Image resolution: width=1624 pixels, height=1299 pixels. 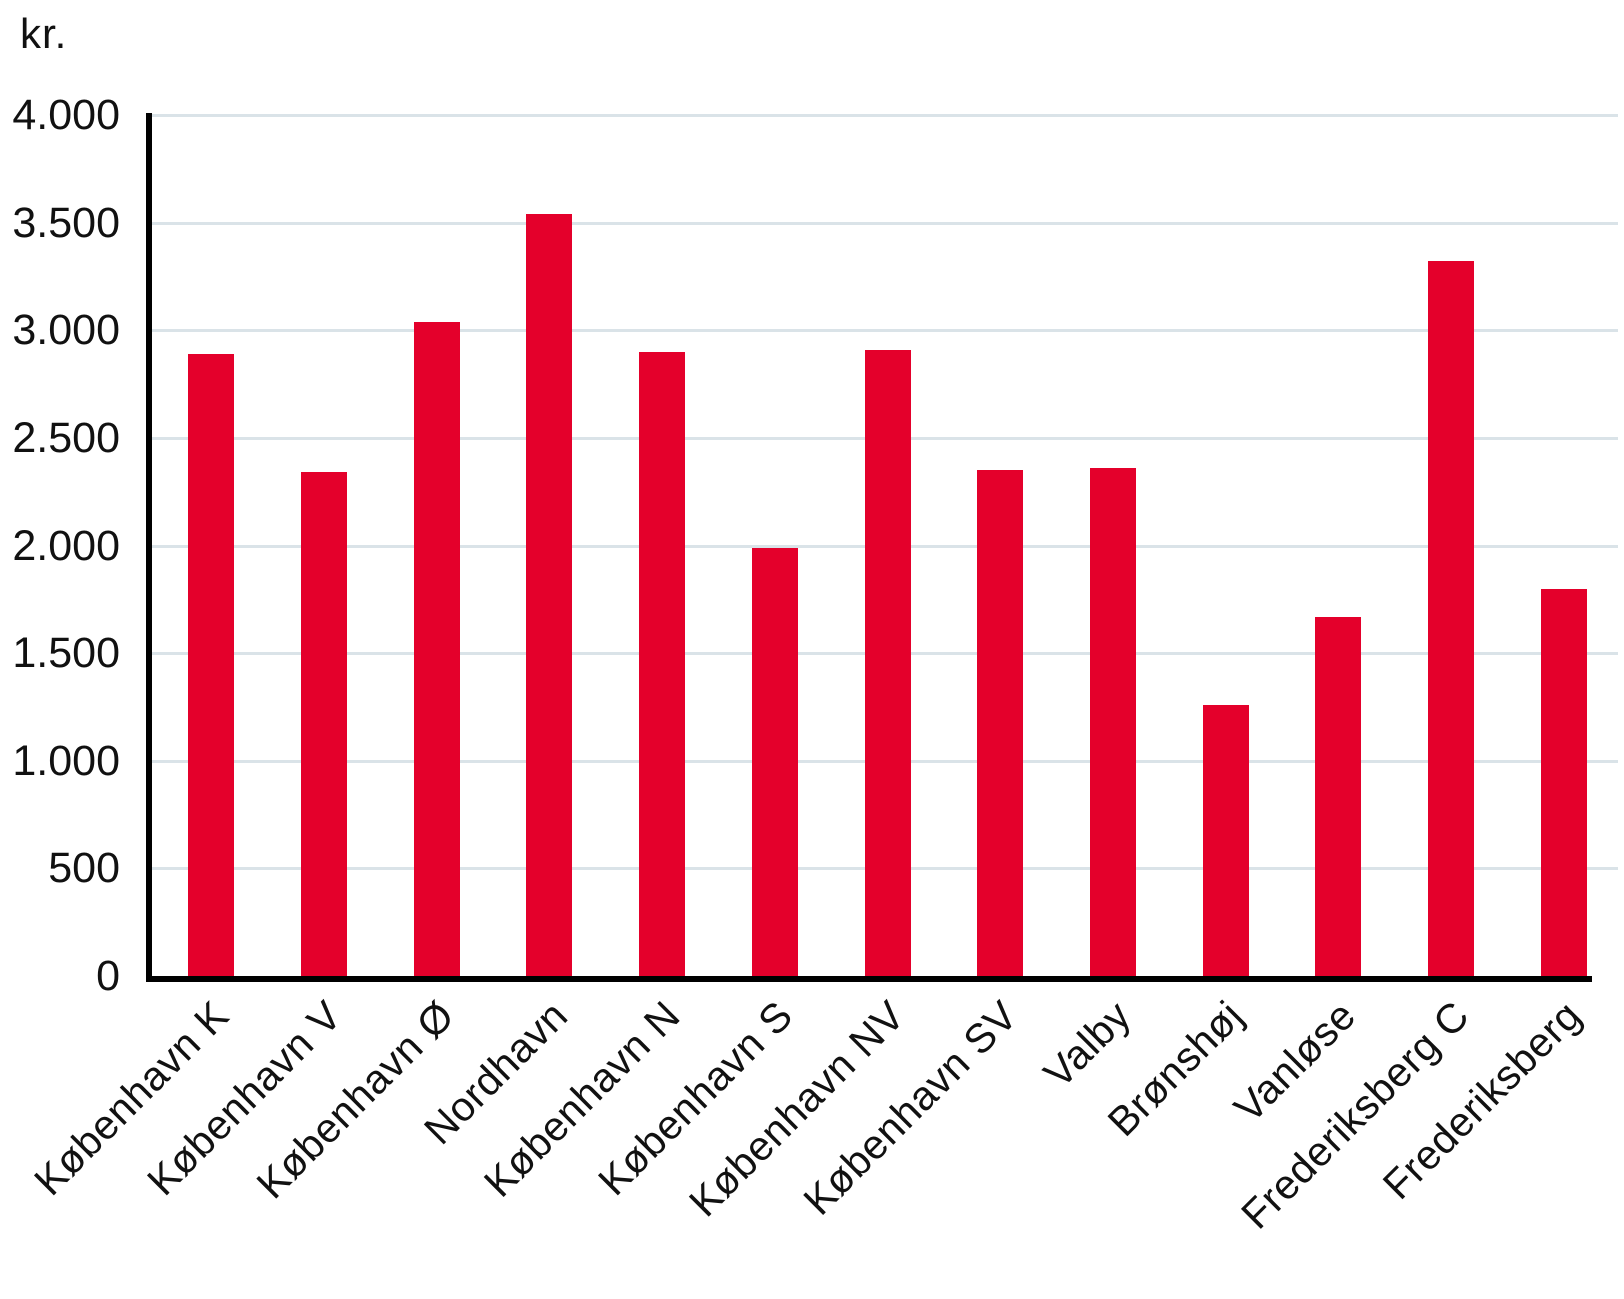 What do you see at coordinates (66, 330) in the screenshot?
I see `y-axis-tick-label: 3.000` at bounding box center [66, 330].